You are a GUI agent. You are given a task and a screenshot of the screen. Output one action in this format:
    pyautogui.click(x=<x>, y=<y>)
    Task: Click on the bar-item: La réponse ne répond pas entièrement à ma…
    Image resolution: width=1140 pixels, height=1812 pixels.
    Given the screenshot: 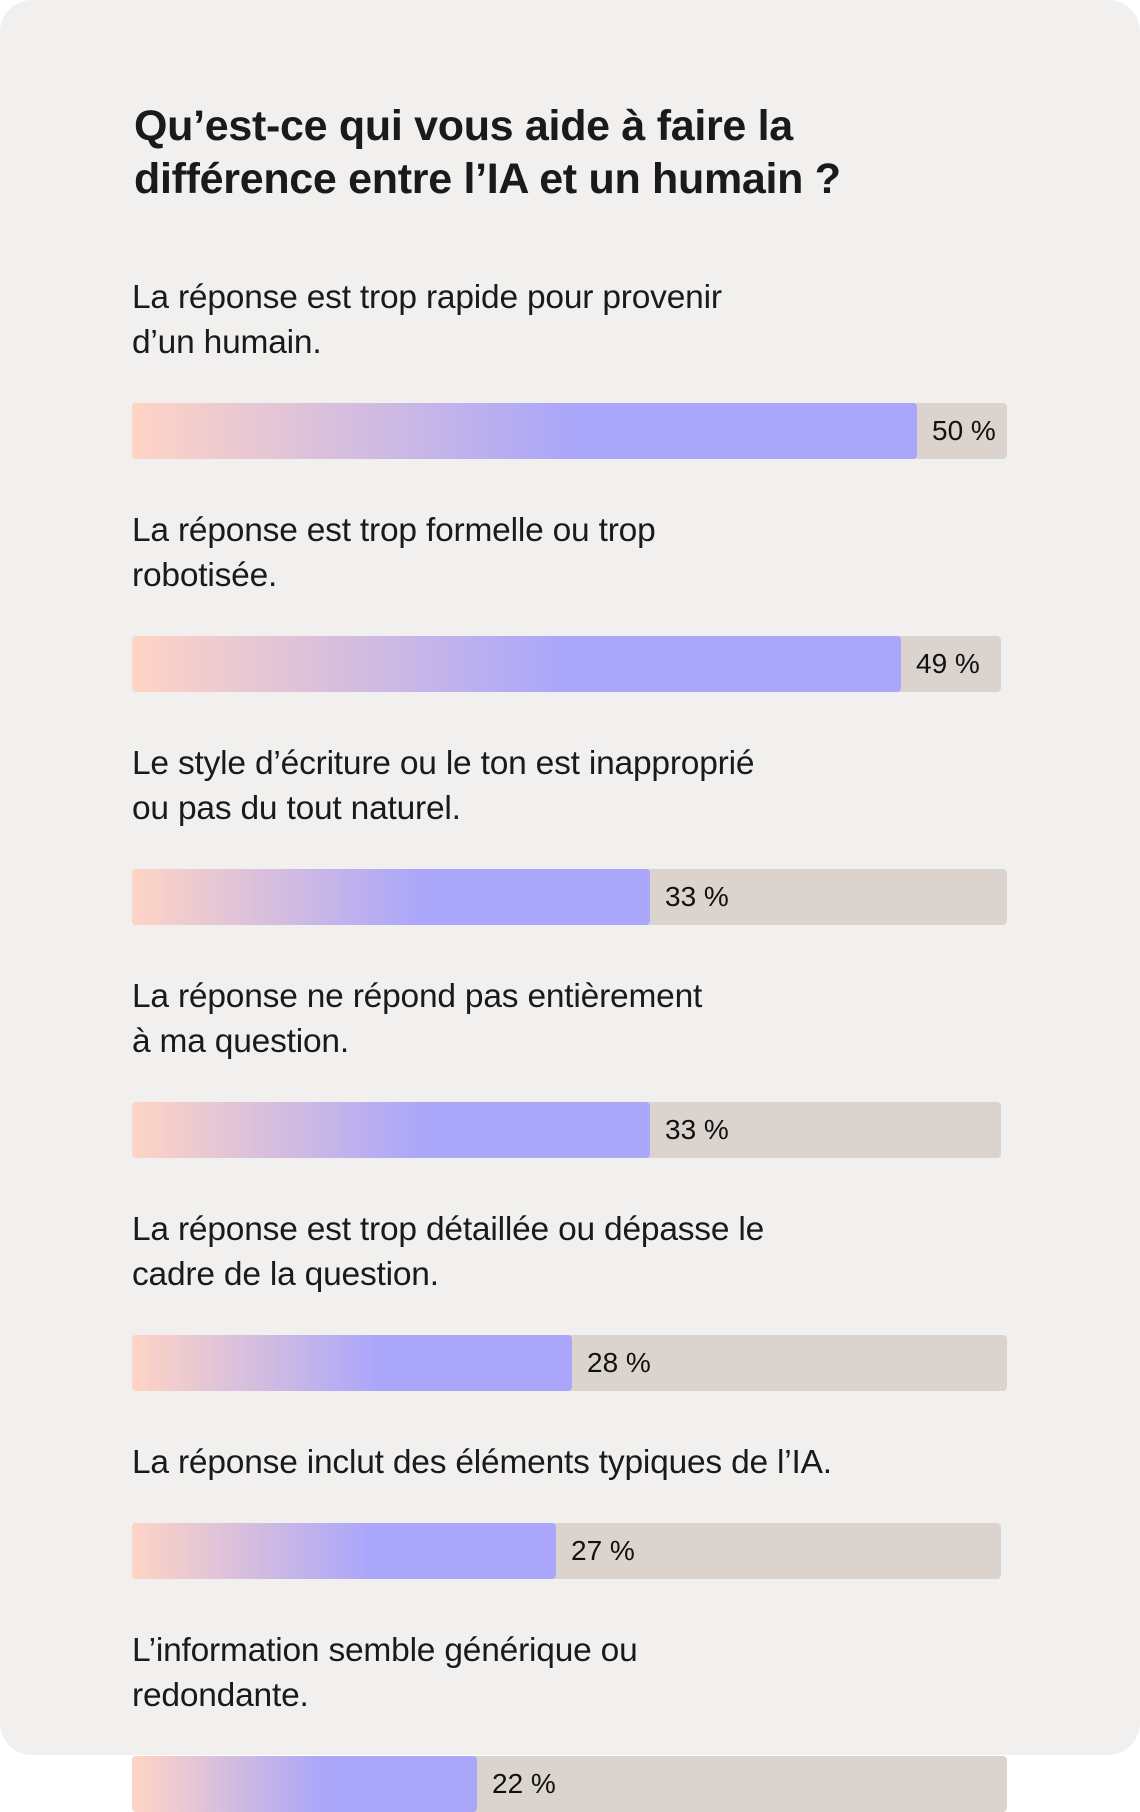 What is the action you would take?
    pyautogui.click(x=569, y=1066)
    